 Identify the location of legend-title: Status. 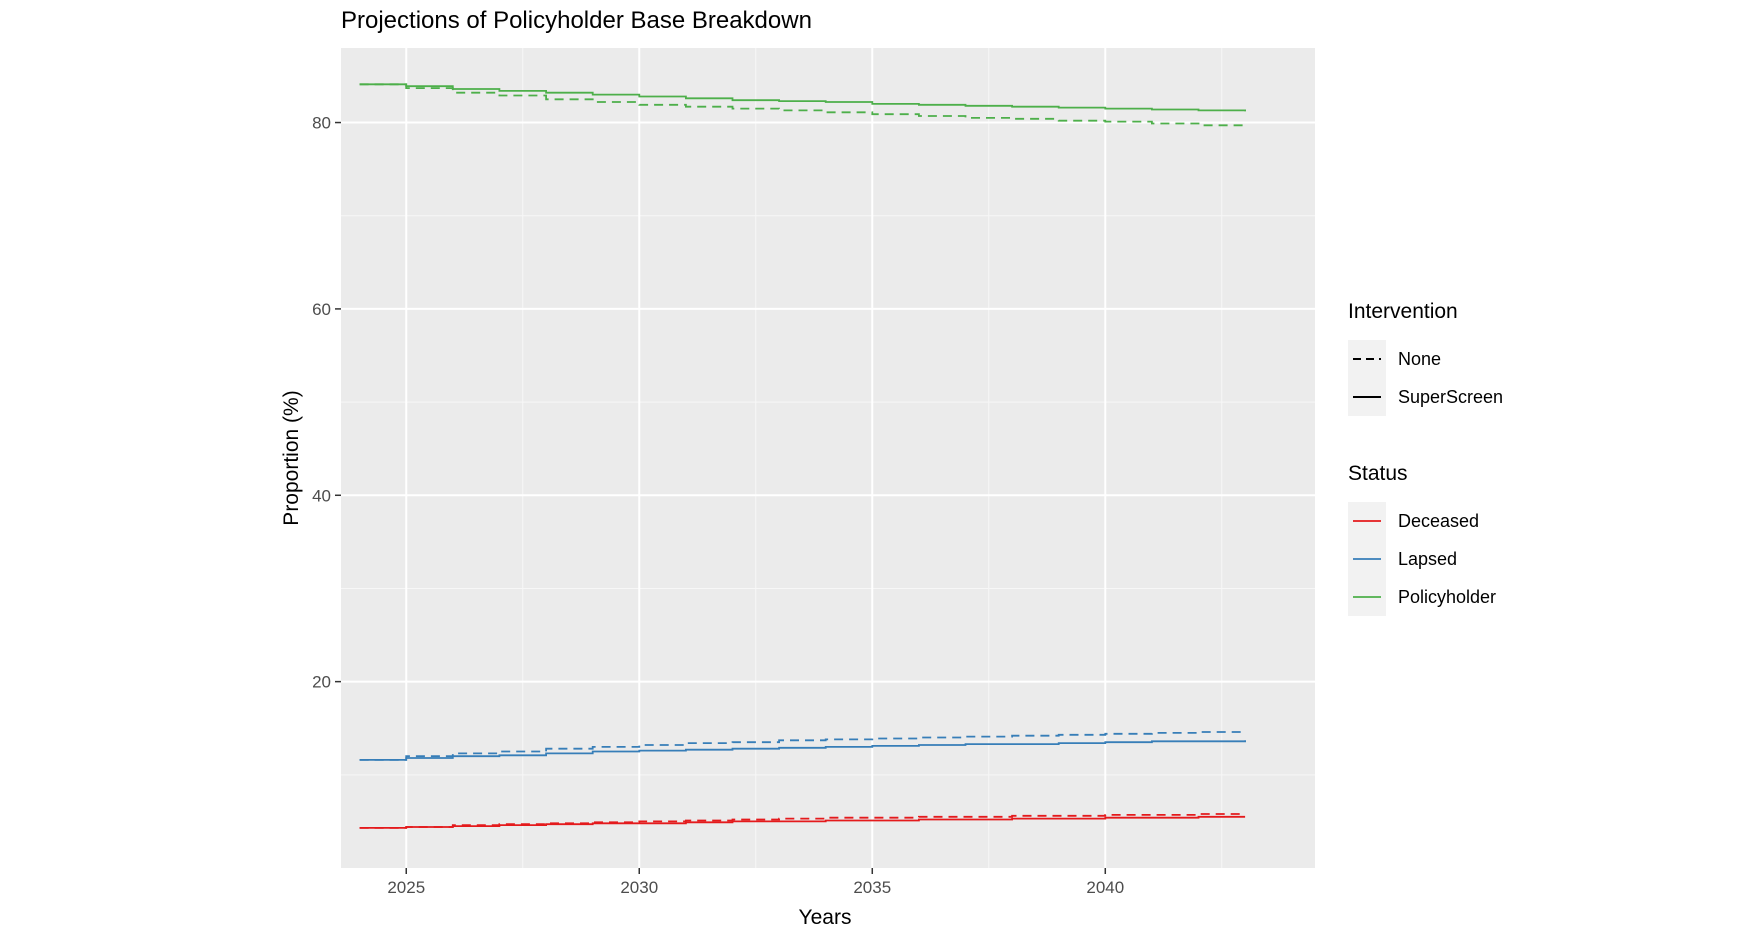
(1378, 473).